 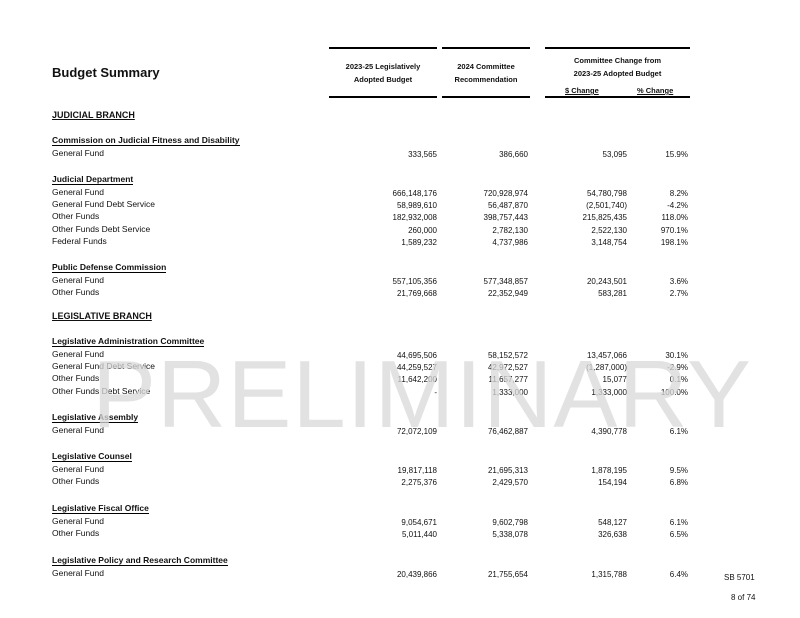 I want to click on recommended-value: 4,737,986, so click(x=510, y=243).